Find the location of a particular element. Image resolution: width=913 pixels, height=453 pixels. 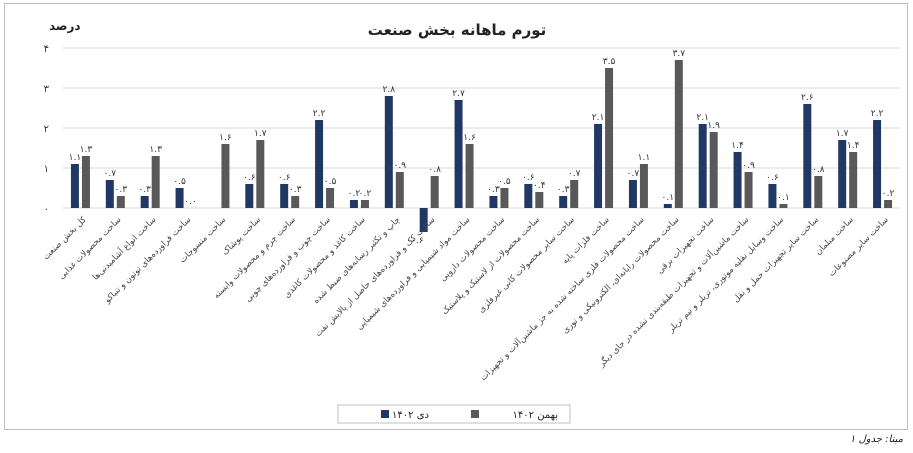

y-tick-label: ۱ is located at coordinates (46, 169).